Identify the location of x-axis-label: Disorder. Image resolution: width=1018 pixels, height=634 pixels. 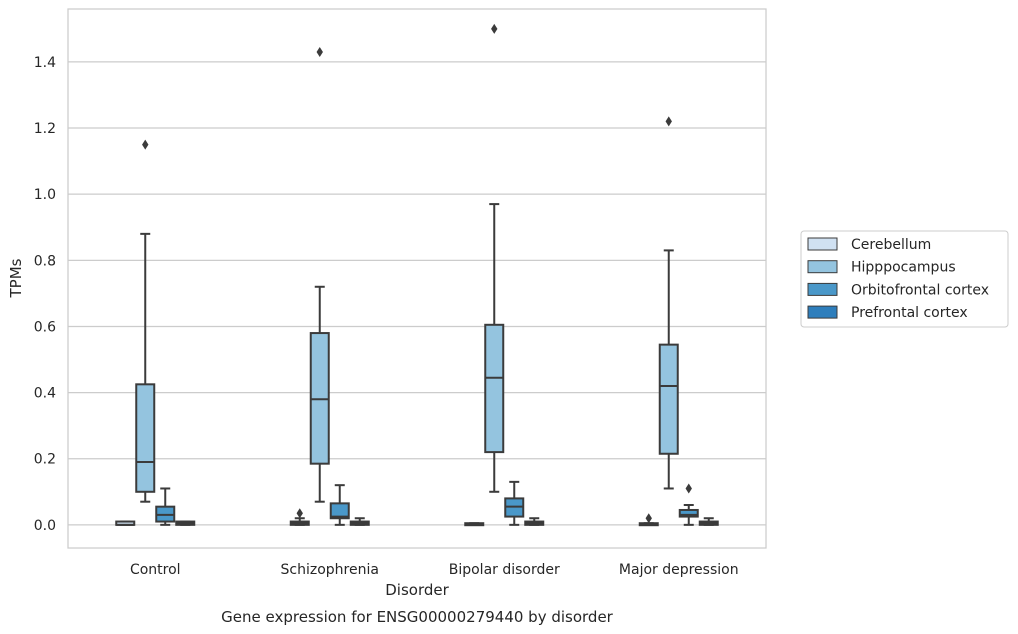
(417, 590).